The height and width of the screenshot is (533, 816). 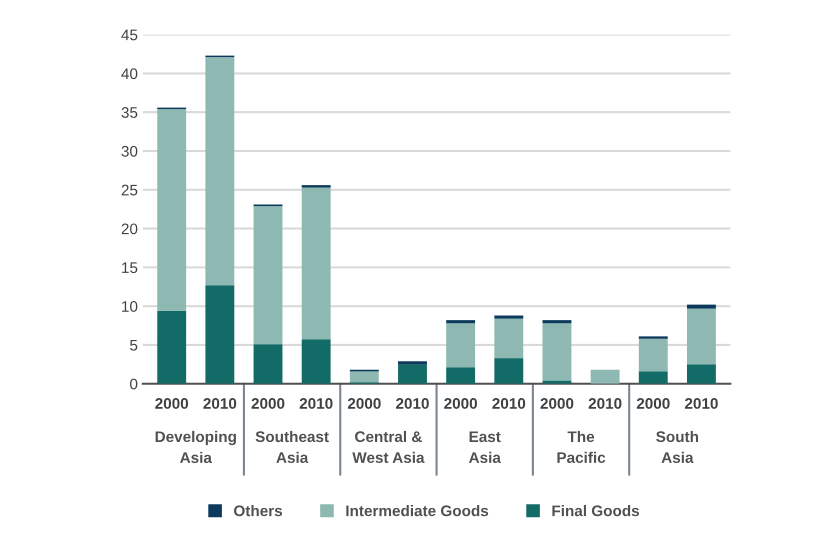 What do you see at coordinates (417, 510) in the screenshot?
I see `legend-label: Intermediate Goods` at bounding box center [417, 510].